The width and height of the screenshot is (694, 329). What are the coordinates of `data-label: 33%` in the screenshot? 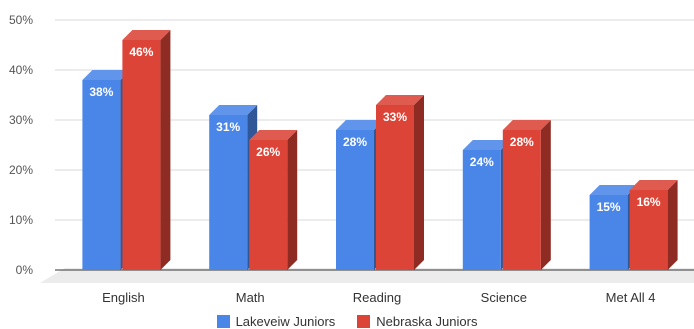 It's located at (395, 117).